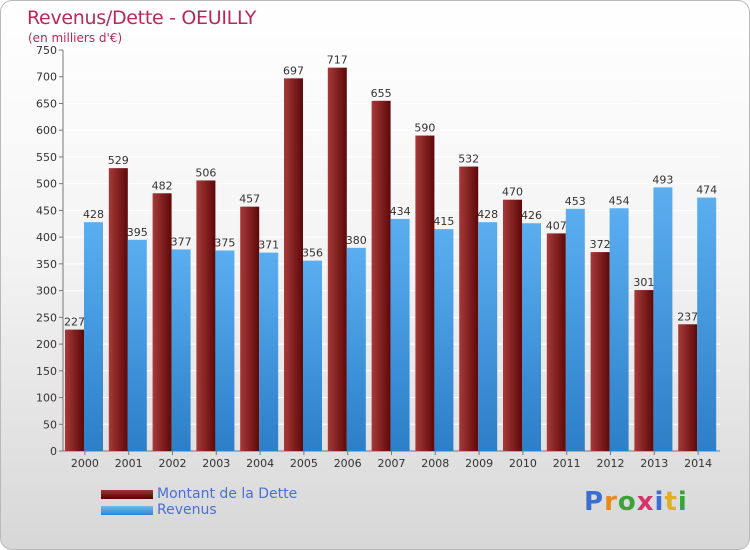  What do you see at coordinates (356, 349) in the screenshot?
I see `bar-revenue-2006` at bounding box center [356, 349].